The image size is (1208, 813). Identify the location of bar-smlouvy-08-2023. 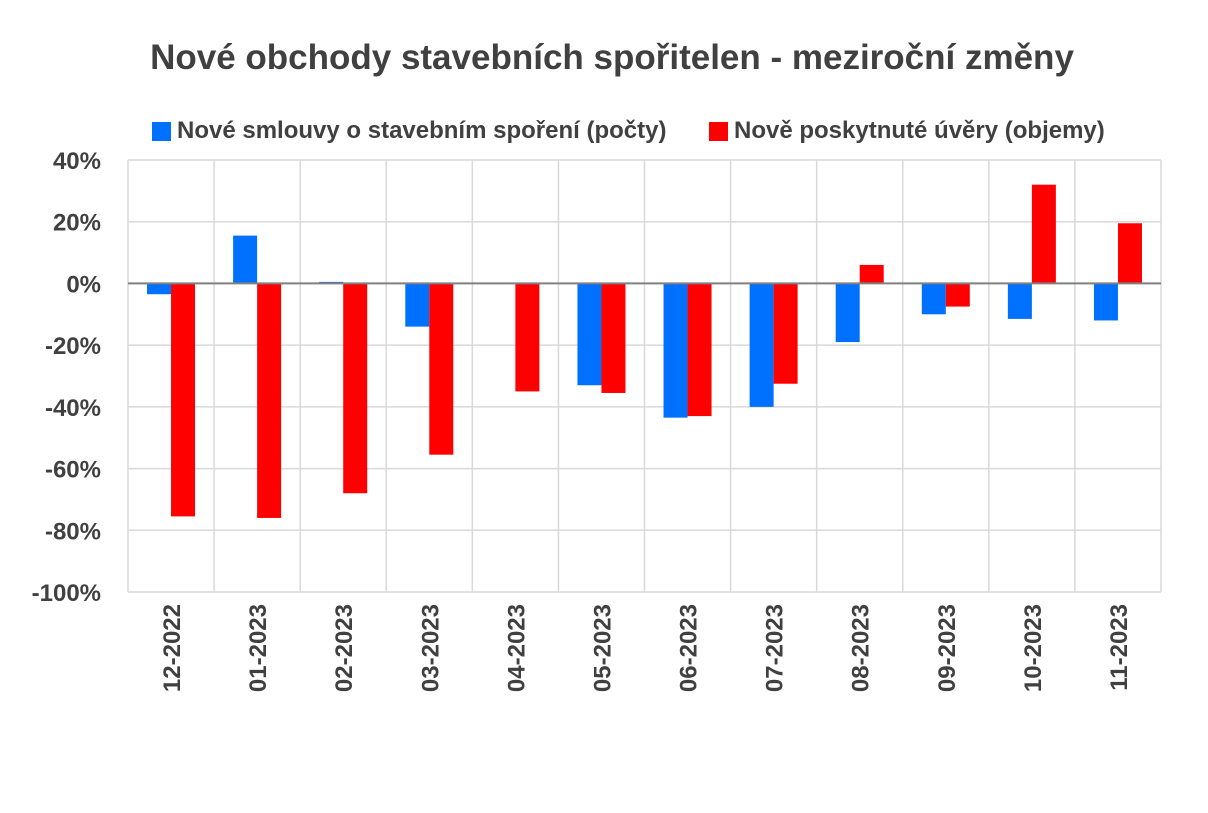
(847, 313).